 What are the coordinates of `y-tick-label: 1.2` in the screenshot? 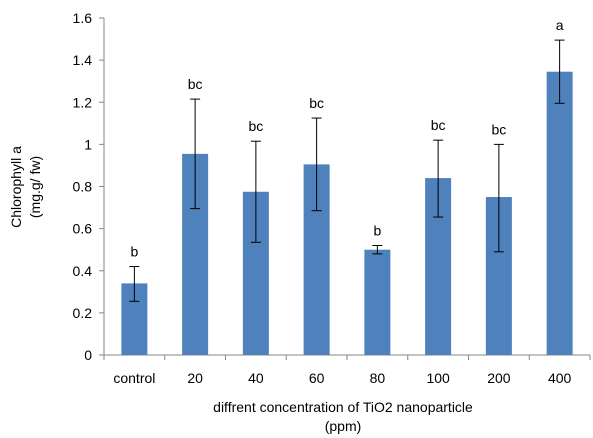 It's located at (83, 102).